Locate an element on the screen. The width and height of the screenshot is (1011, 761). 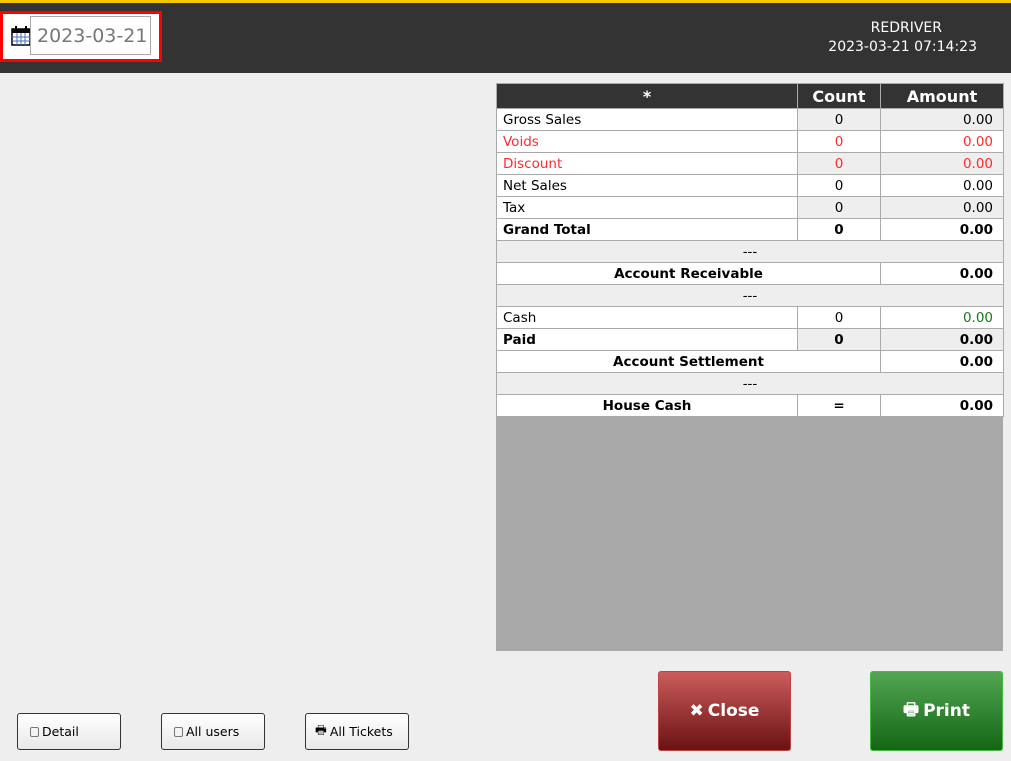
print-button: 🖶 Print is located at coordinates (936, 711).